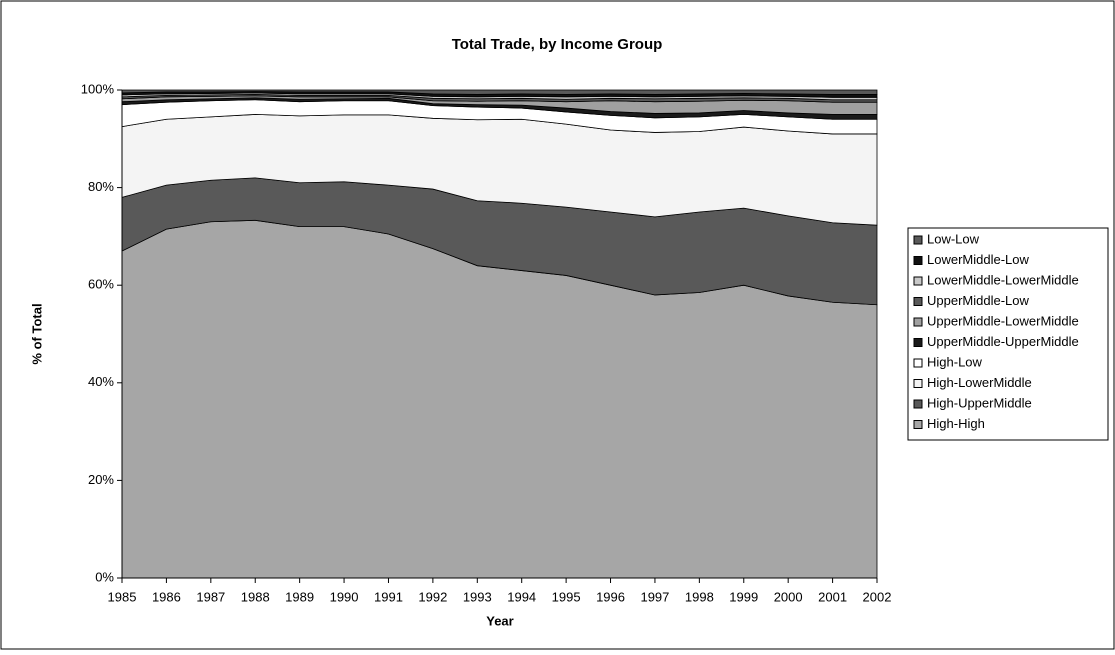  Describe the element at coordinates (166, 596) in the screenshot. I see `x-tick-label: 1986` at that location.